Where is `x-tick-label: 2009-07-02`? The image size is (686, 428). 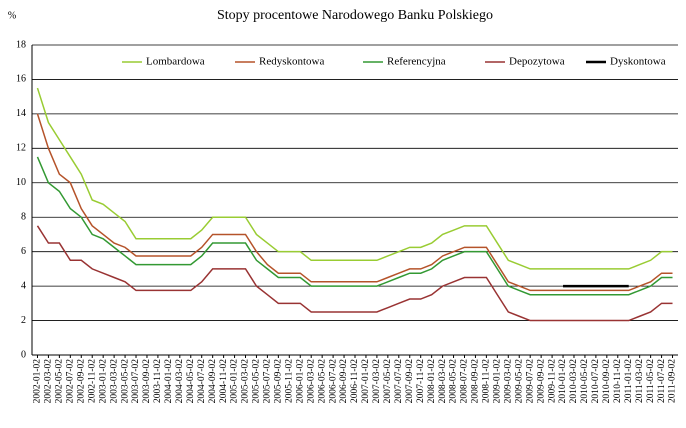
x-tick-label: 2009-07-02 is located at coordinates (530, 381).